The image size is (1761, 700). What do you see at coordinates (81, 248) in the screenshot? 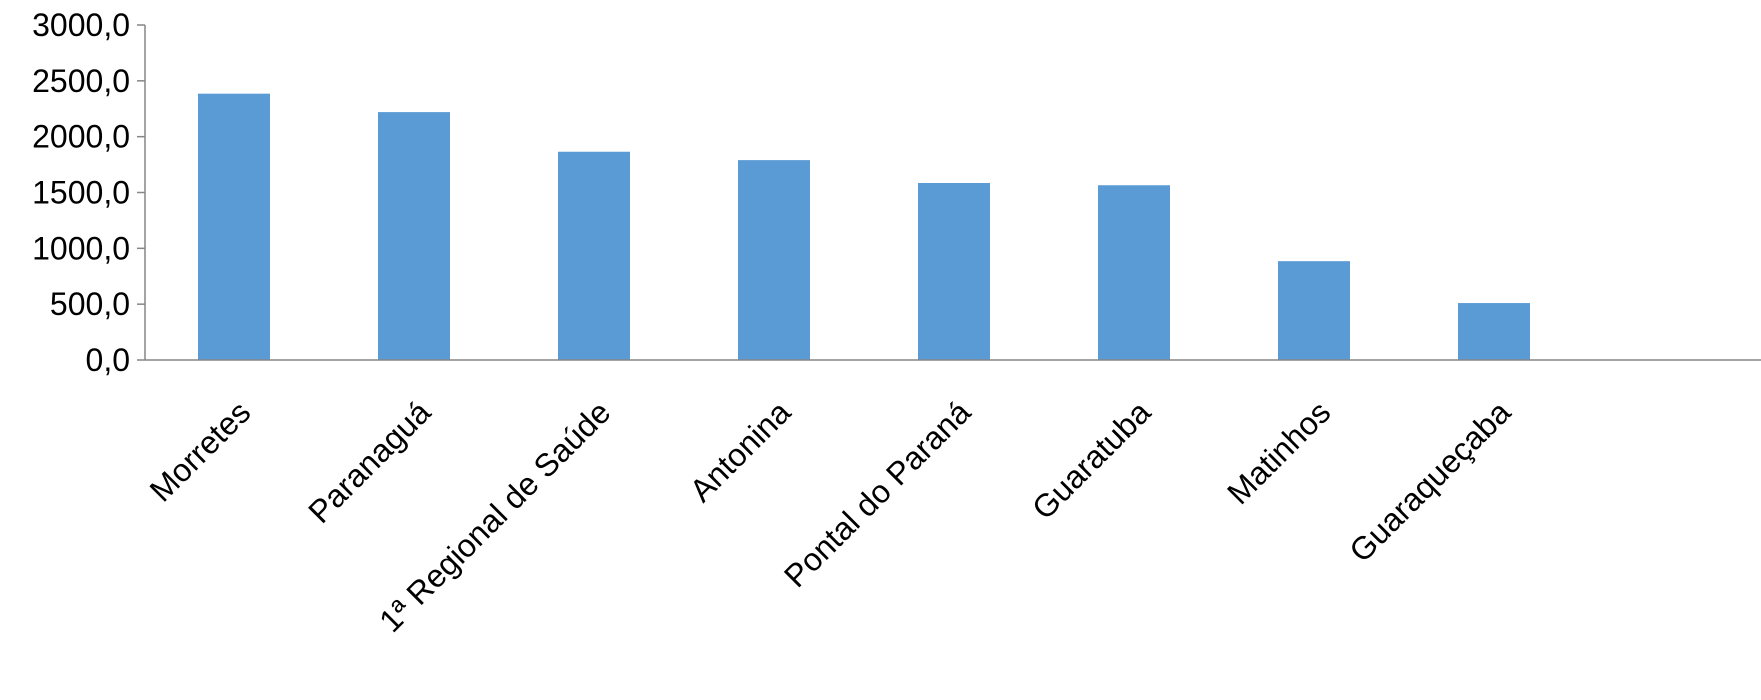
I see `y-tick-label: 1000,0` at bounding box center [81, 248].